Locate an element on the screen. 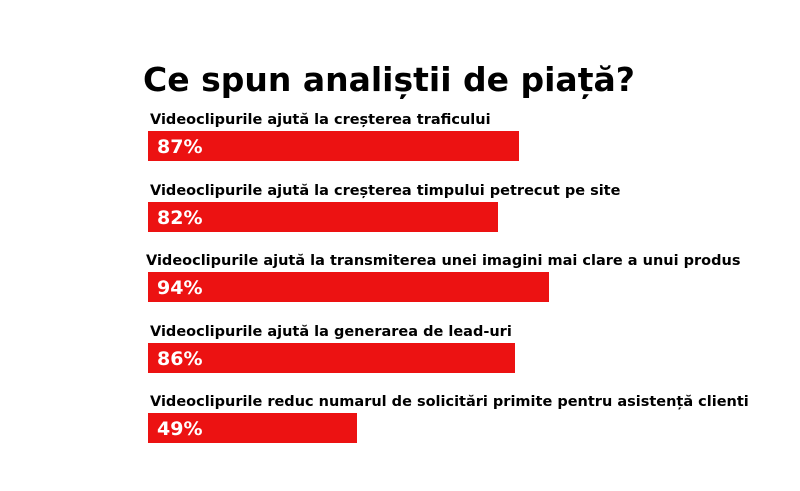 This screenshot has height=491, width=800. bar-value-label: 87% is located at coordinates (180, 147).